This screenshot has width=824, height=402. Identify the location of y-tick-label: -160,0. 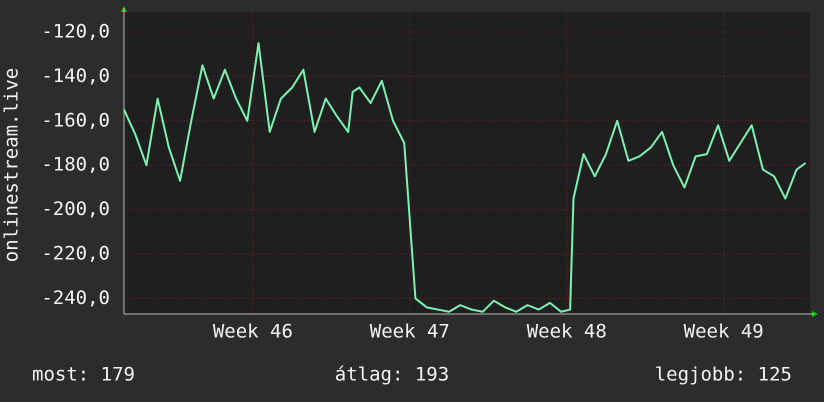
(75, 120).